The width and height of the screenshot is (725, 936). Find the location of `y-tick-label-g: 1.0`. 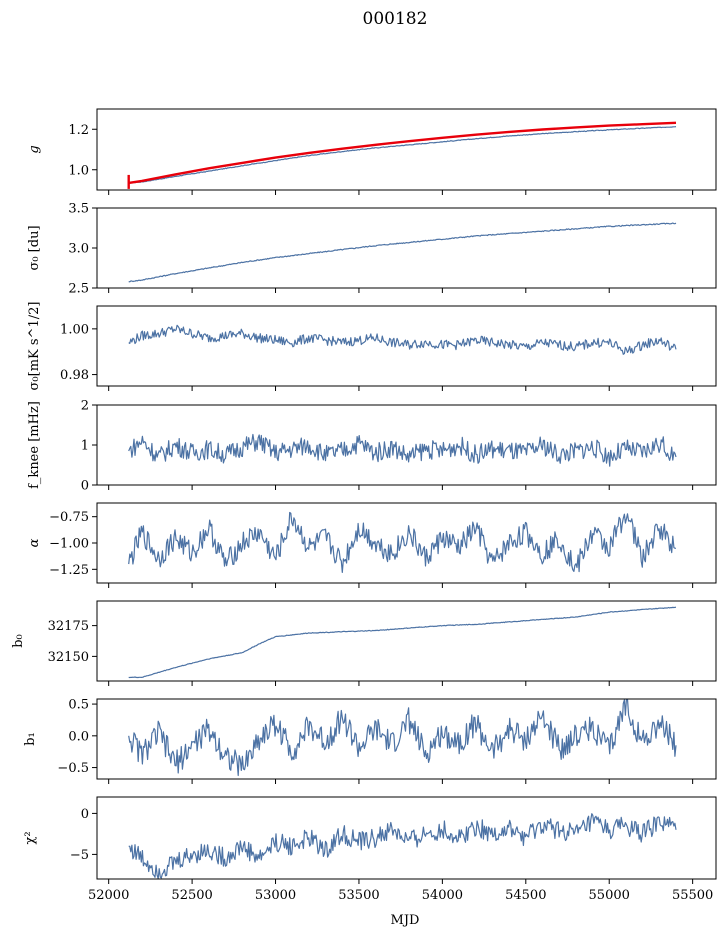

y-tick-label-g: 1.0 is located at coordinates (78, 170).